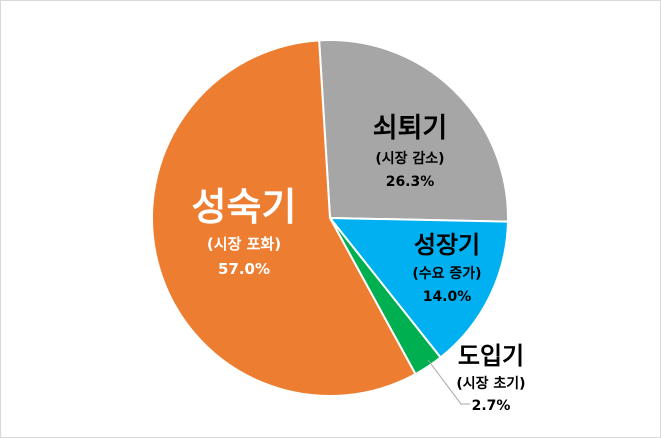 The width and height of the screenshot is (661, 438). Describe the element at coordinates (447, 297) in the screenshot. I see `growth-percent-label: 14.0%` at that location.